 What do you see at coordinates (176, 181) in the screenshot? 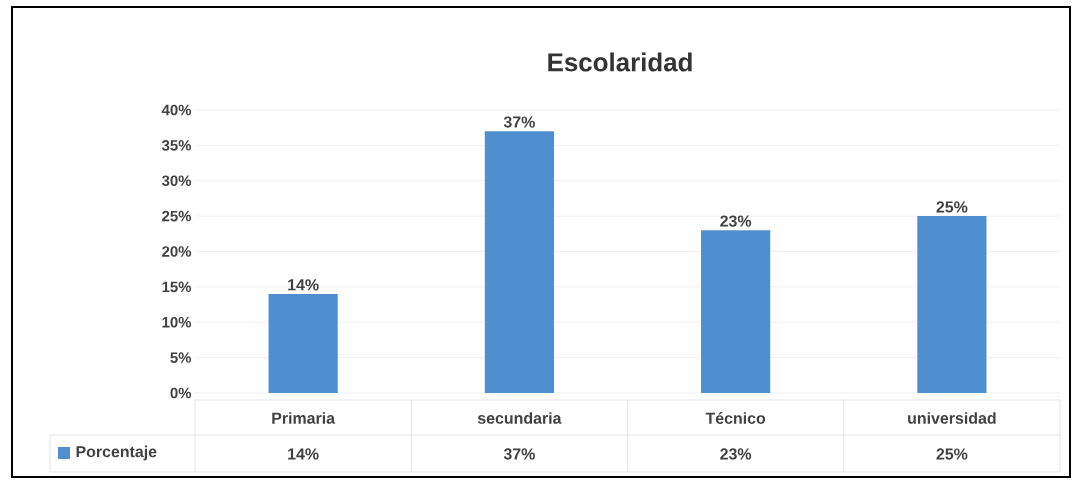
I see `y-tick-label: 30%` at bounding box center [176, 181].